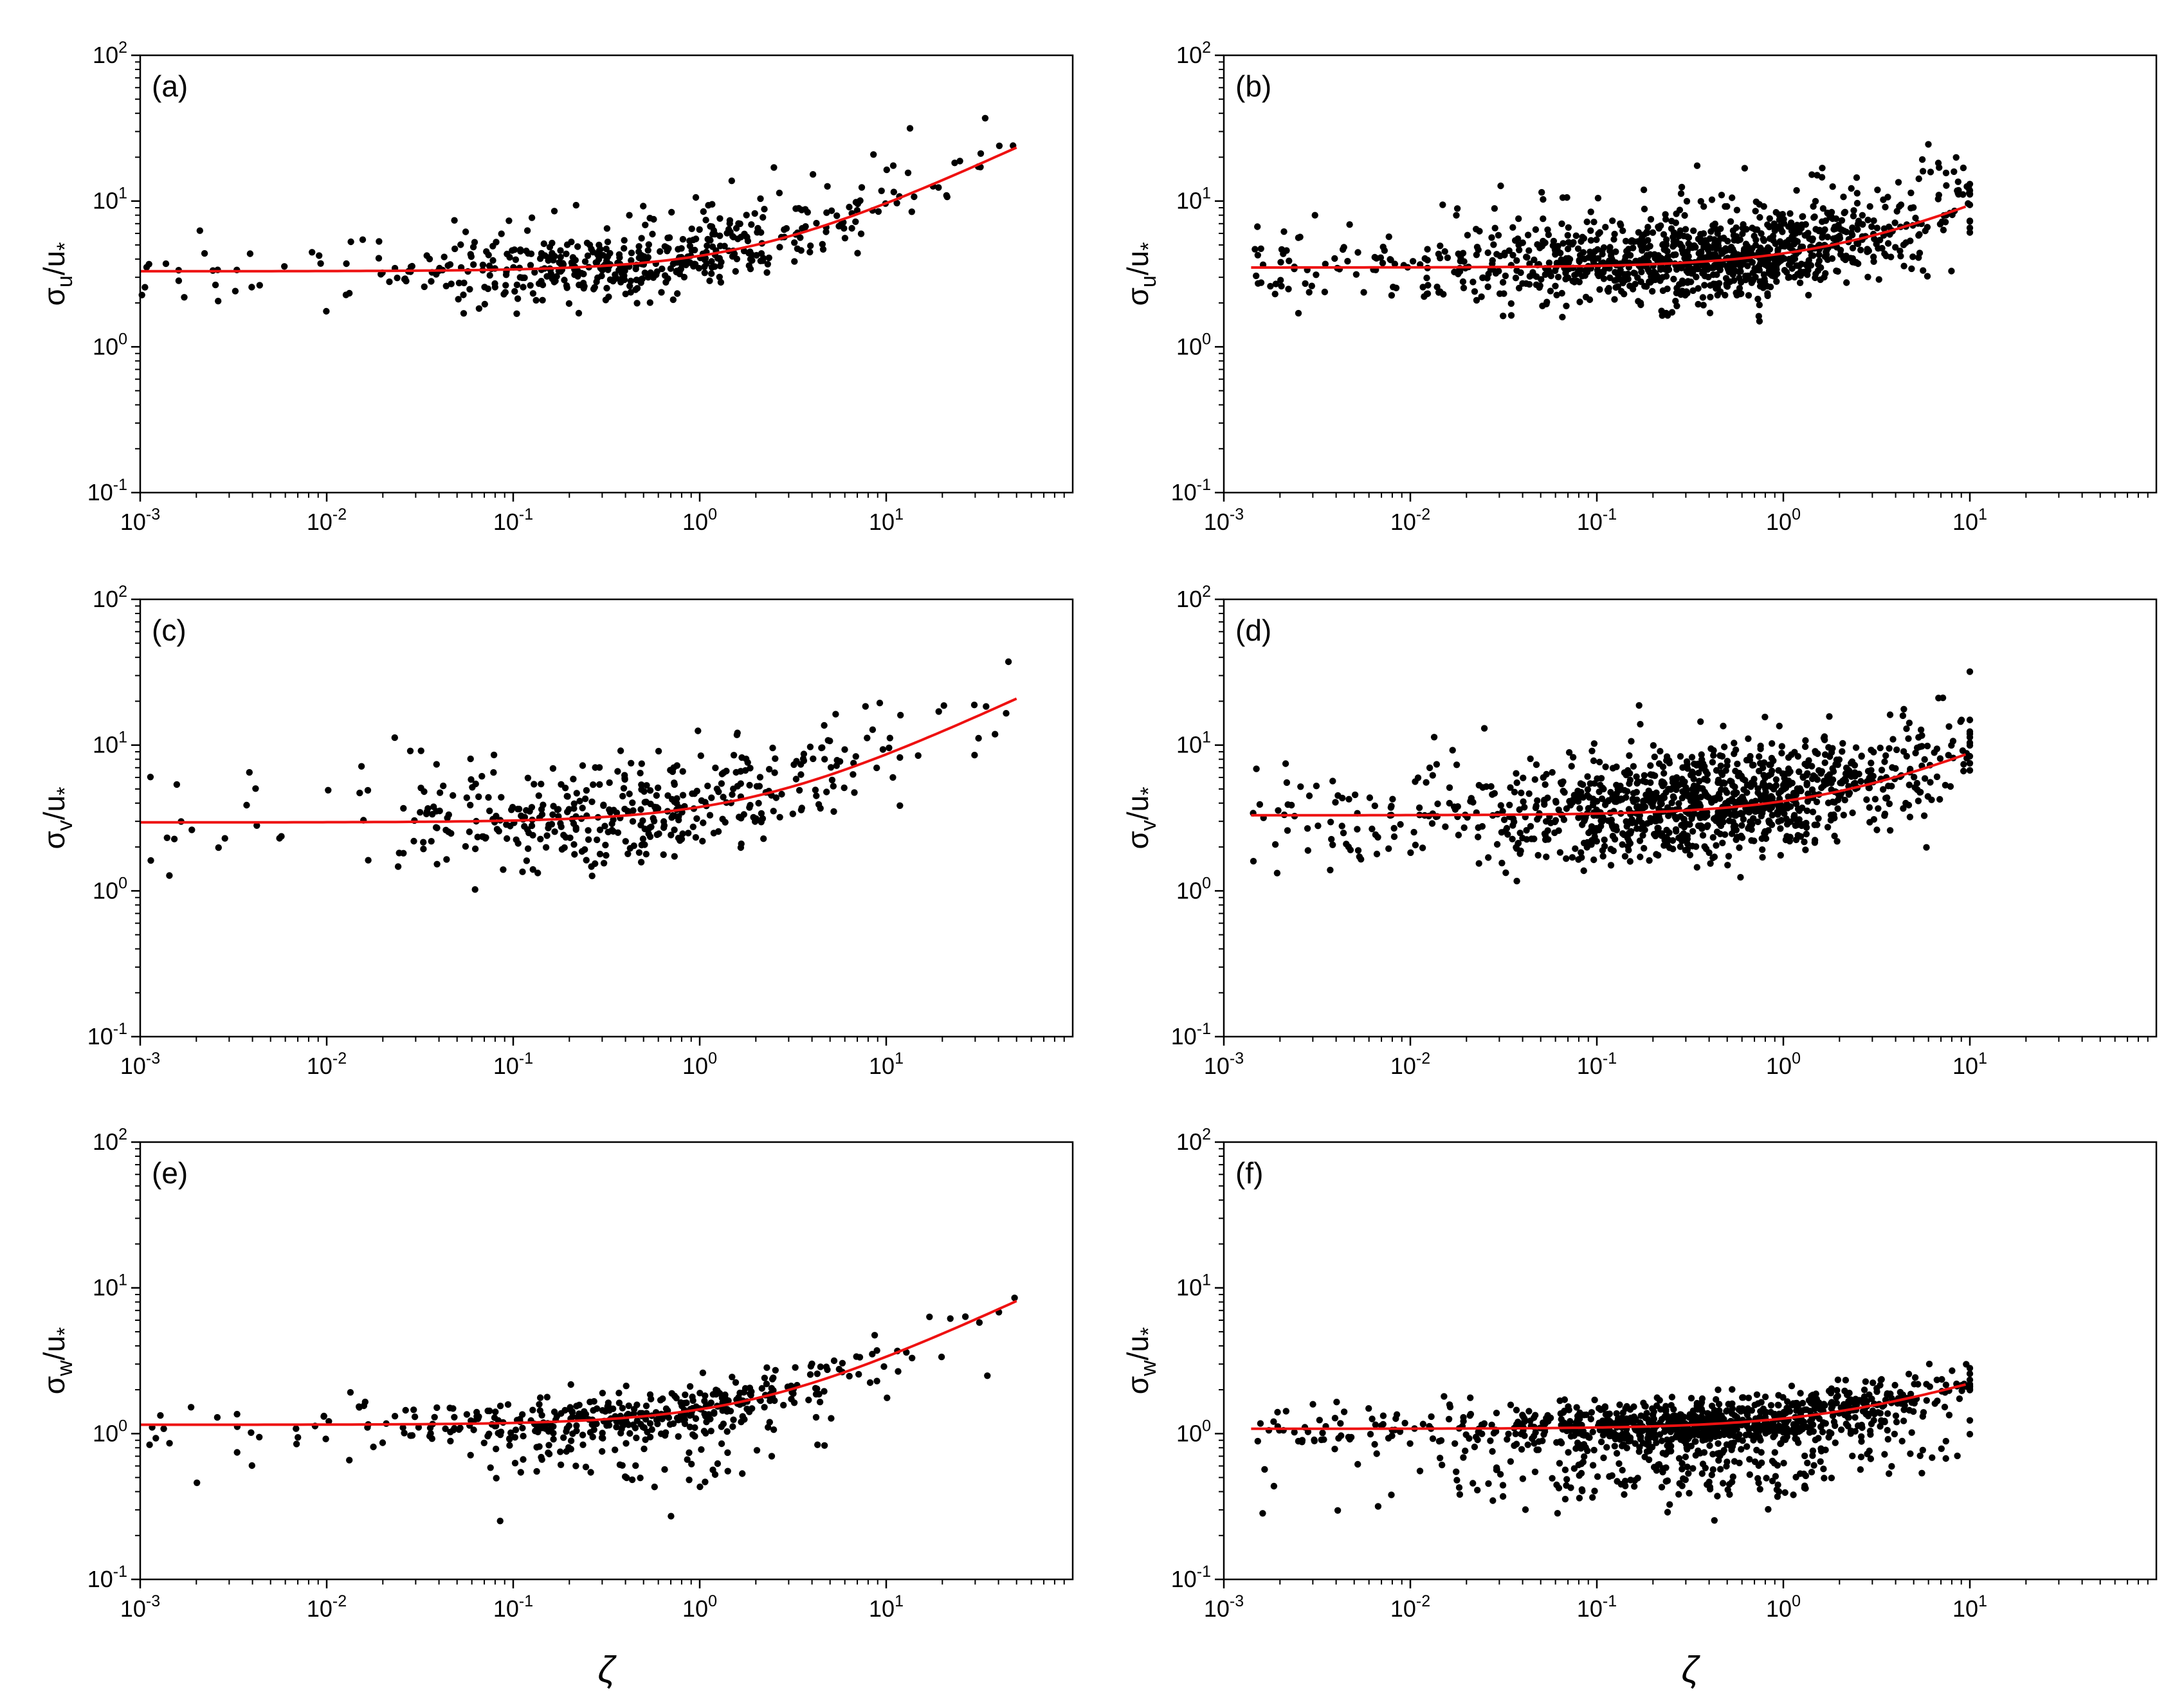 This screenshot has width=2175, height=1708. What do you see at coordinates (1410, 520) in the screenshot?
I see `x-tick-label: 10-2` at bounding box center [1410, 520].